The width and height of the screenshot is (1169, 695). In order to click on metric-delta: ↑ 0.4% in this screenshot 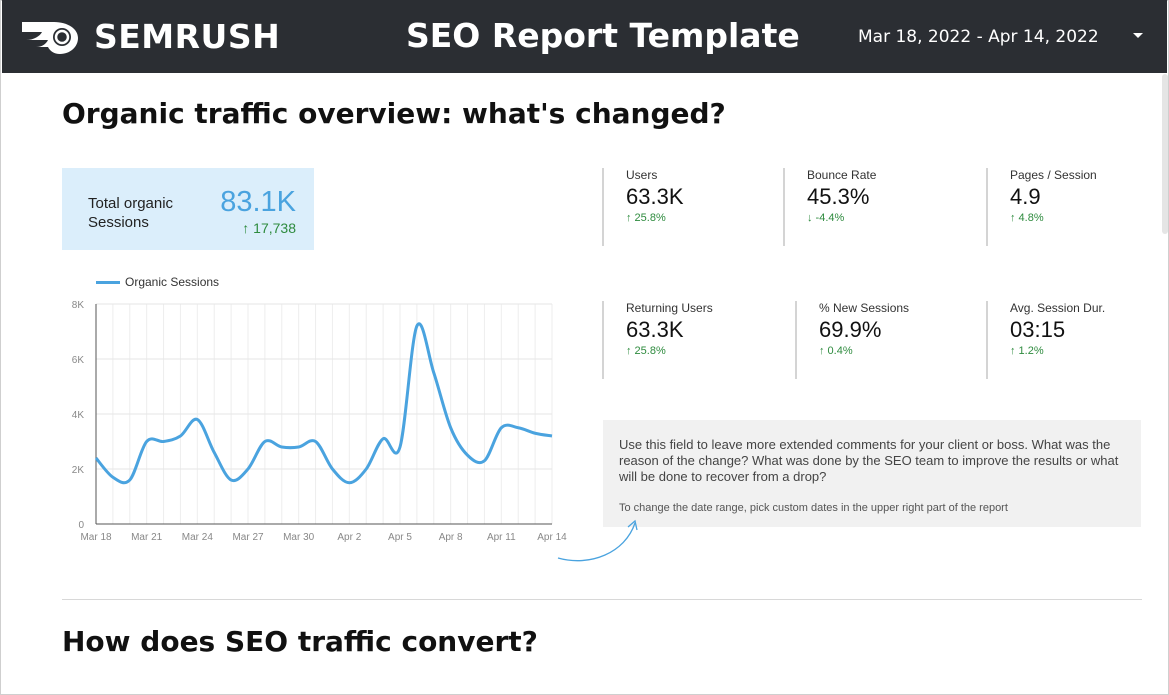, I will do `click(836, 351)`.